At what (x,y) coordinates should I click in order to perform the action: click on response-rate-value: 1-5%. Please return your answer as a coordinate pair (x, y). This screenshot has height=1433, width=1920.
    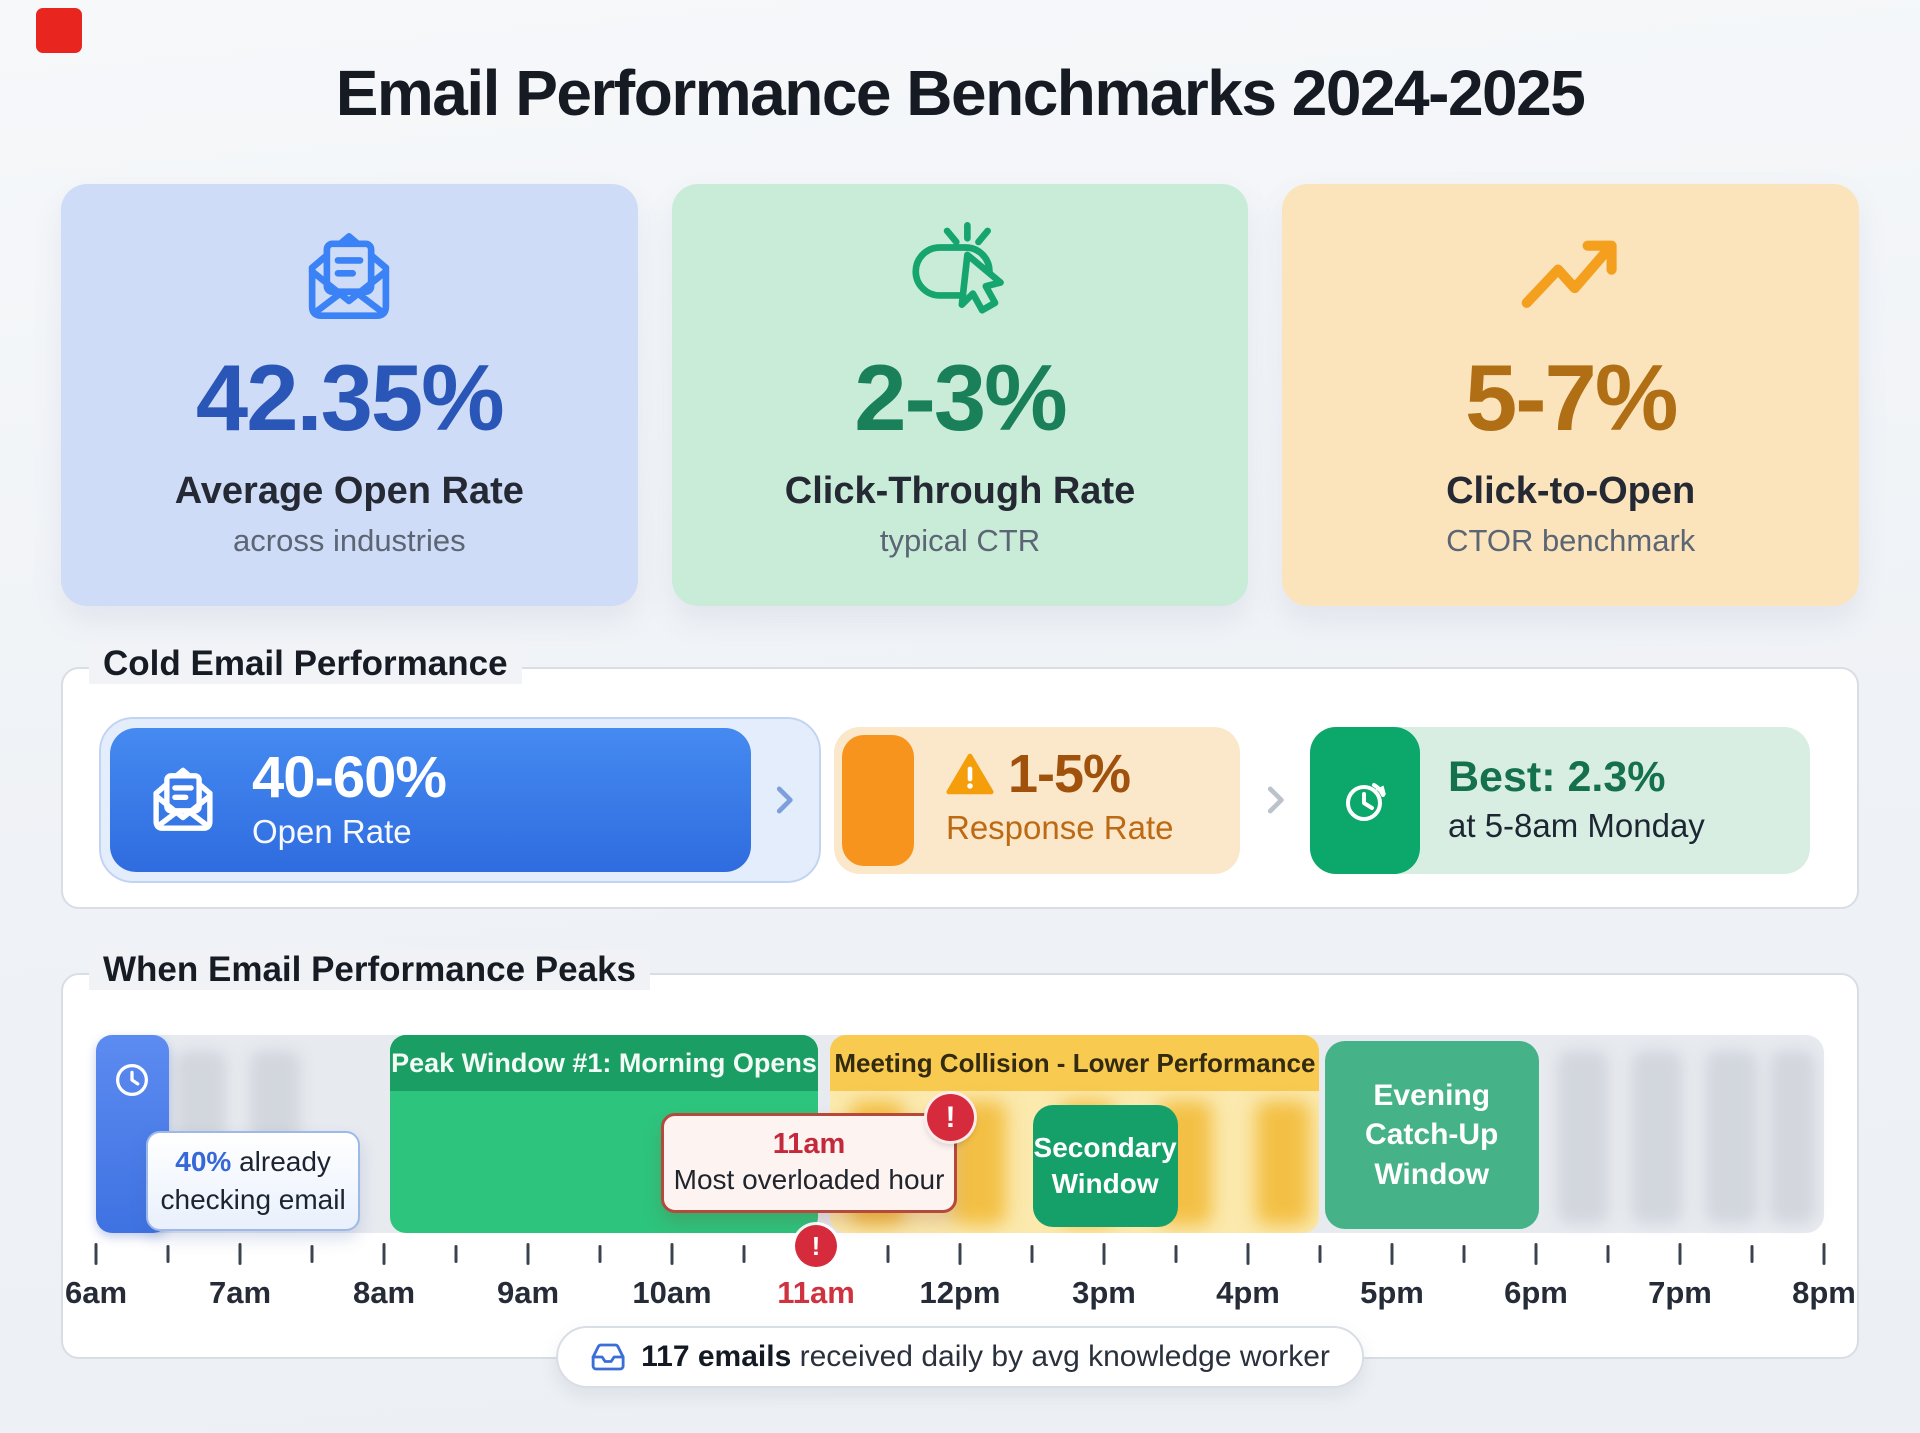
    Looking at the image, I should click on (1069, 773).